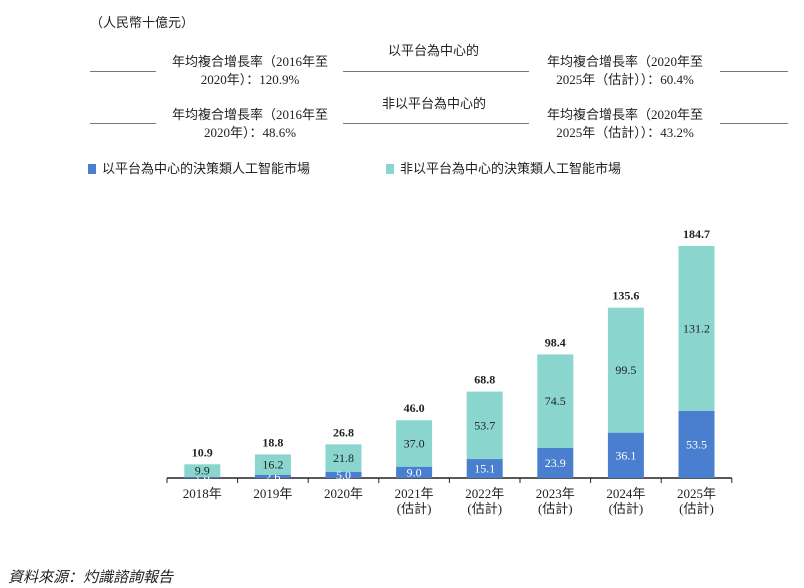 This screenshot has height=588, width=804. I want to click on x-tick-label: 2019年, so click(272, 493).